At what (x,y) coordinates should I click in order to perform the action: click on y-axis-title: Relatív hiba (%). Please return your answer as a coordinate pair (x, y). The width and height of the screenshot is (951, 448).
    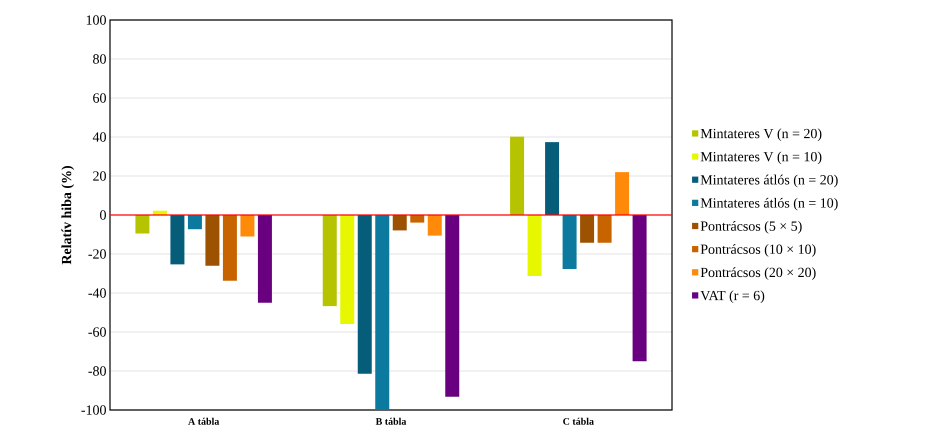
    Looking at the image, I should click on (67, 215).